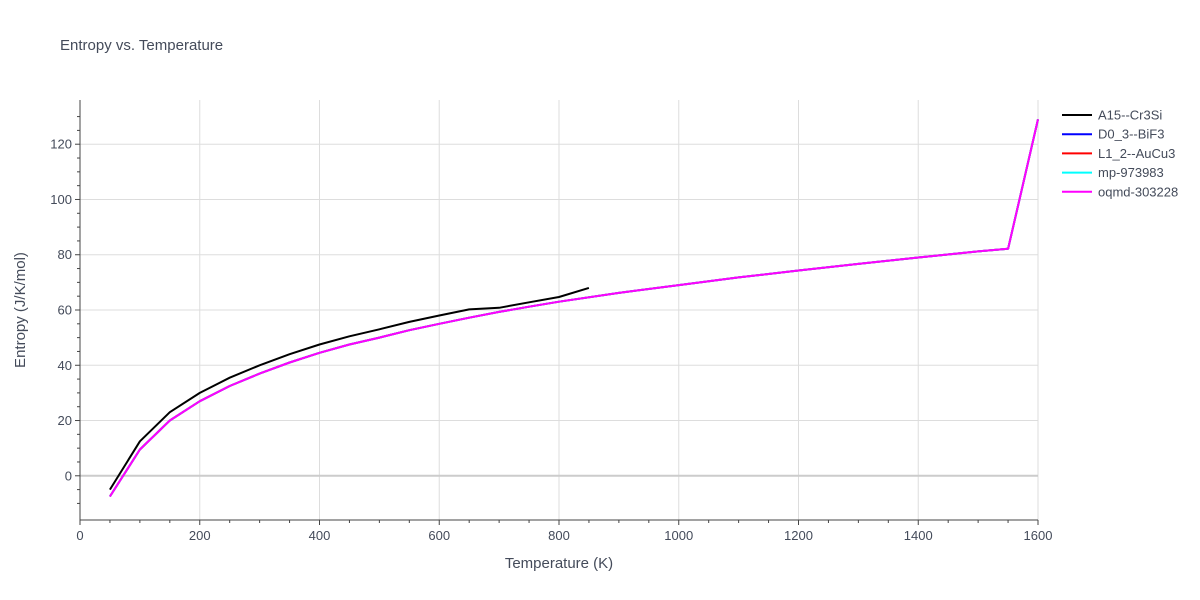  I want to click on x-tick-label: 0, so click(79, 535).